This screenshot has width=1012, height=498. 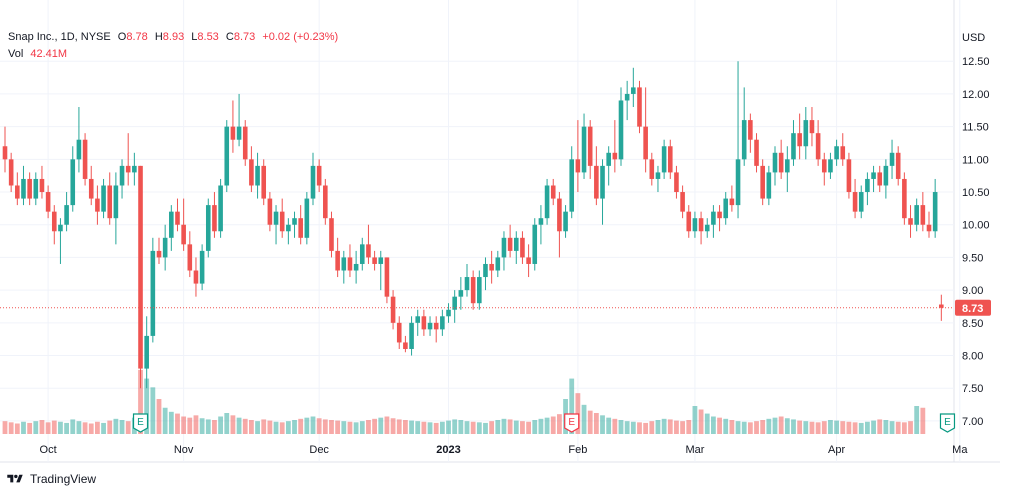 I want to click on time-axis: Oct Nov Dec 2023 Feb Mar Apr Ma, so click(x=504, y=450).